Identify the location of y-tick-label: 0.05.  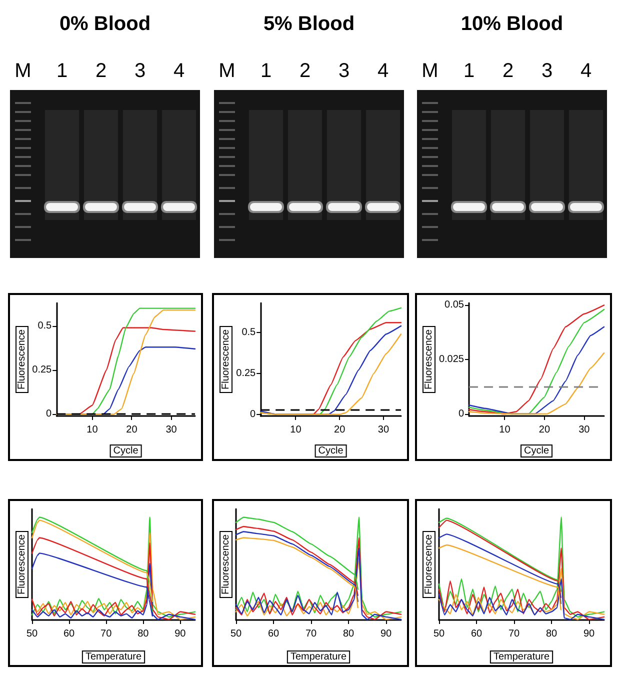
(454, 305).